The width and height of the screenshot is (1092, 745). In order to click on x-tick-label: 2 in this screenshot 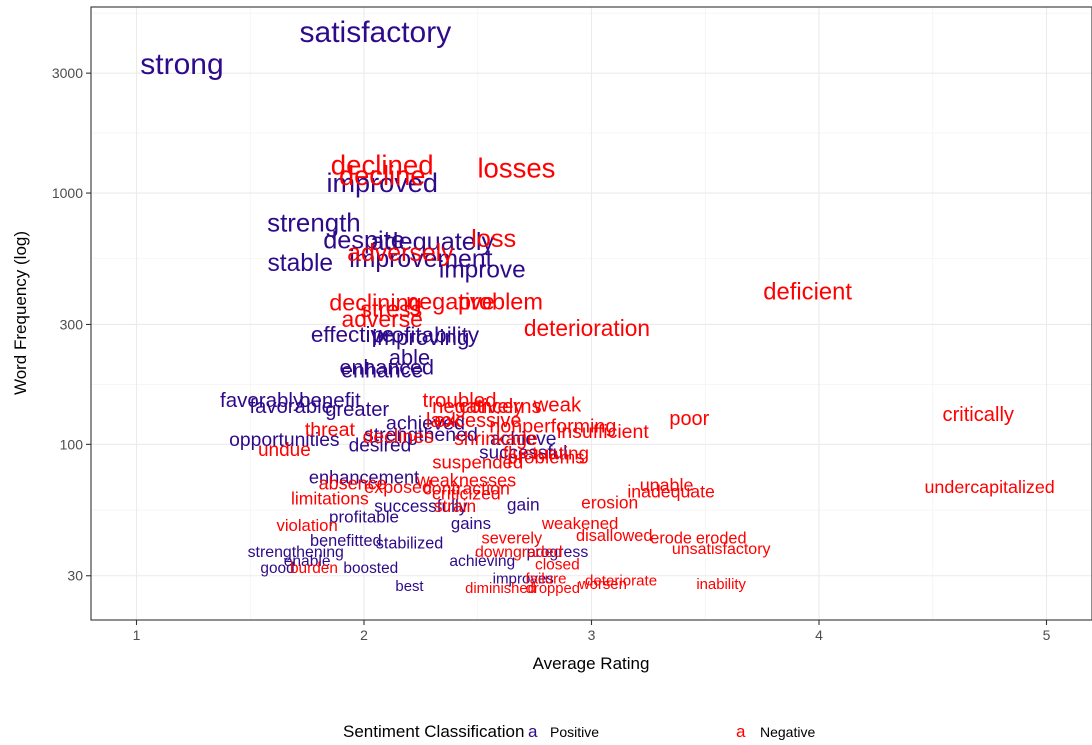, I will do `click(364, 635)`.